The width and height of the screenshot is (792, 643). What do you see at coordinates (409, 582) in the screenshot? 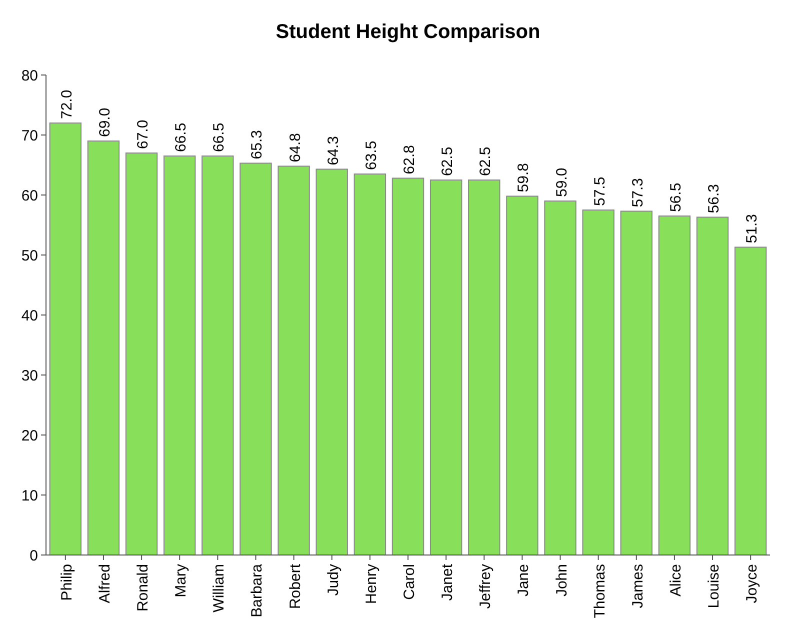
I see `x-tick-label: Carol` at bounding box center [409, 582].